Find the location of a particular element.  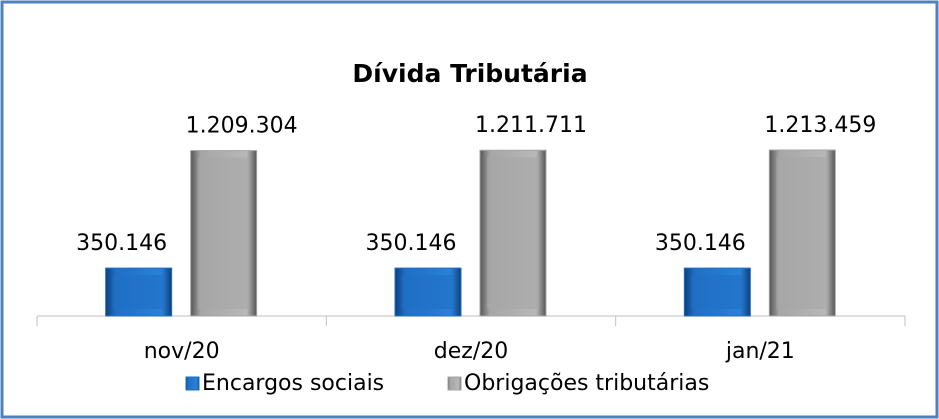

chart-title: Dívida Tributária is located at coordinates (469, 73).